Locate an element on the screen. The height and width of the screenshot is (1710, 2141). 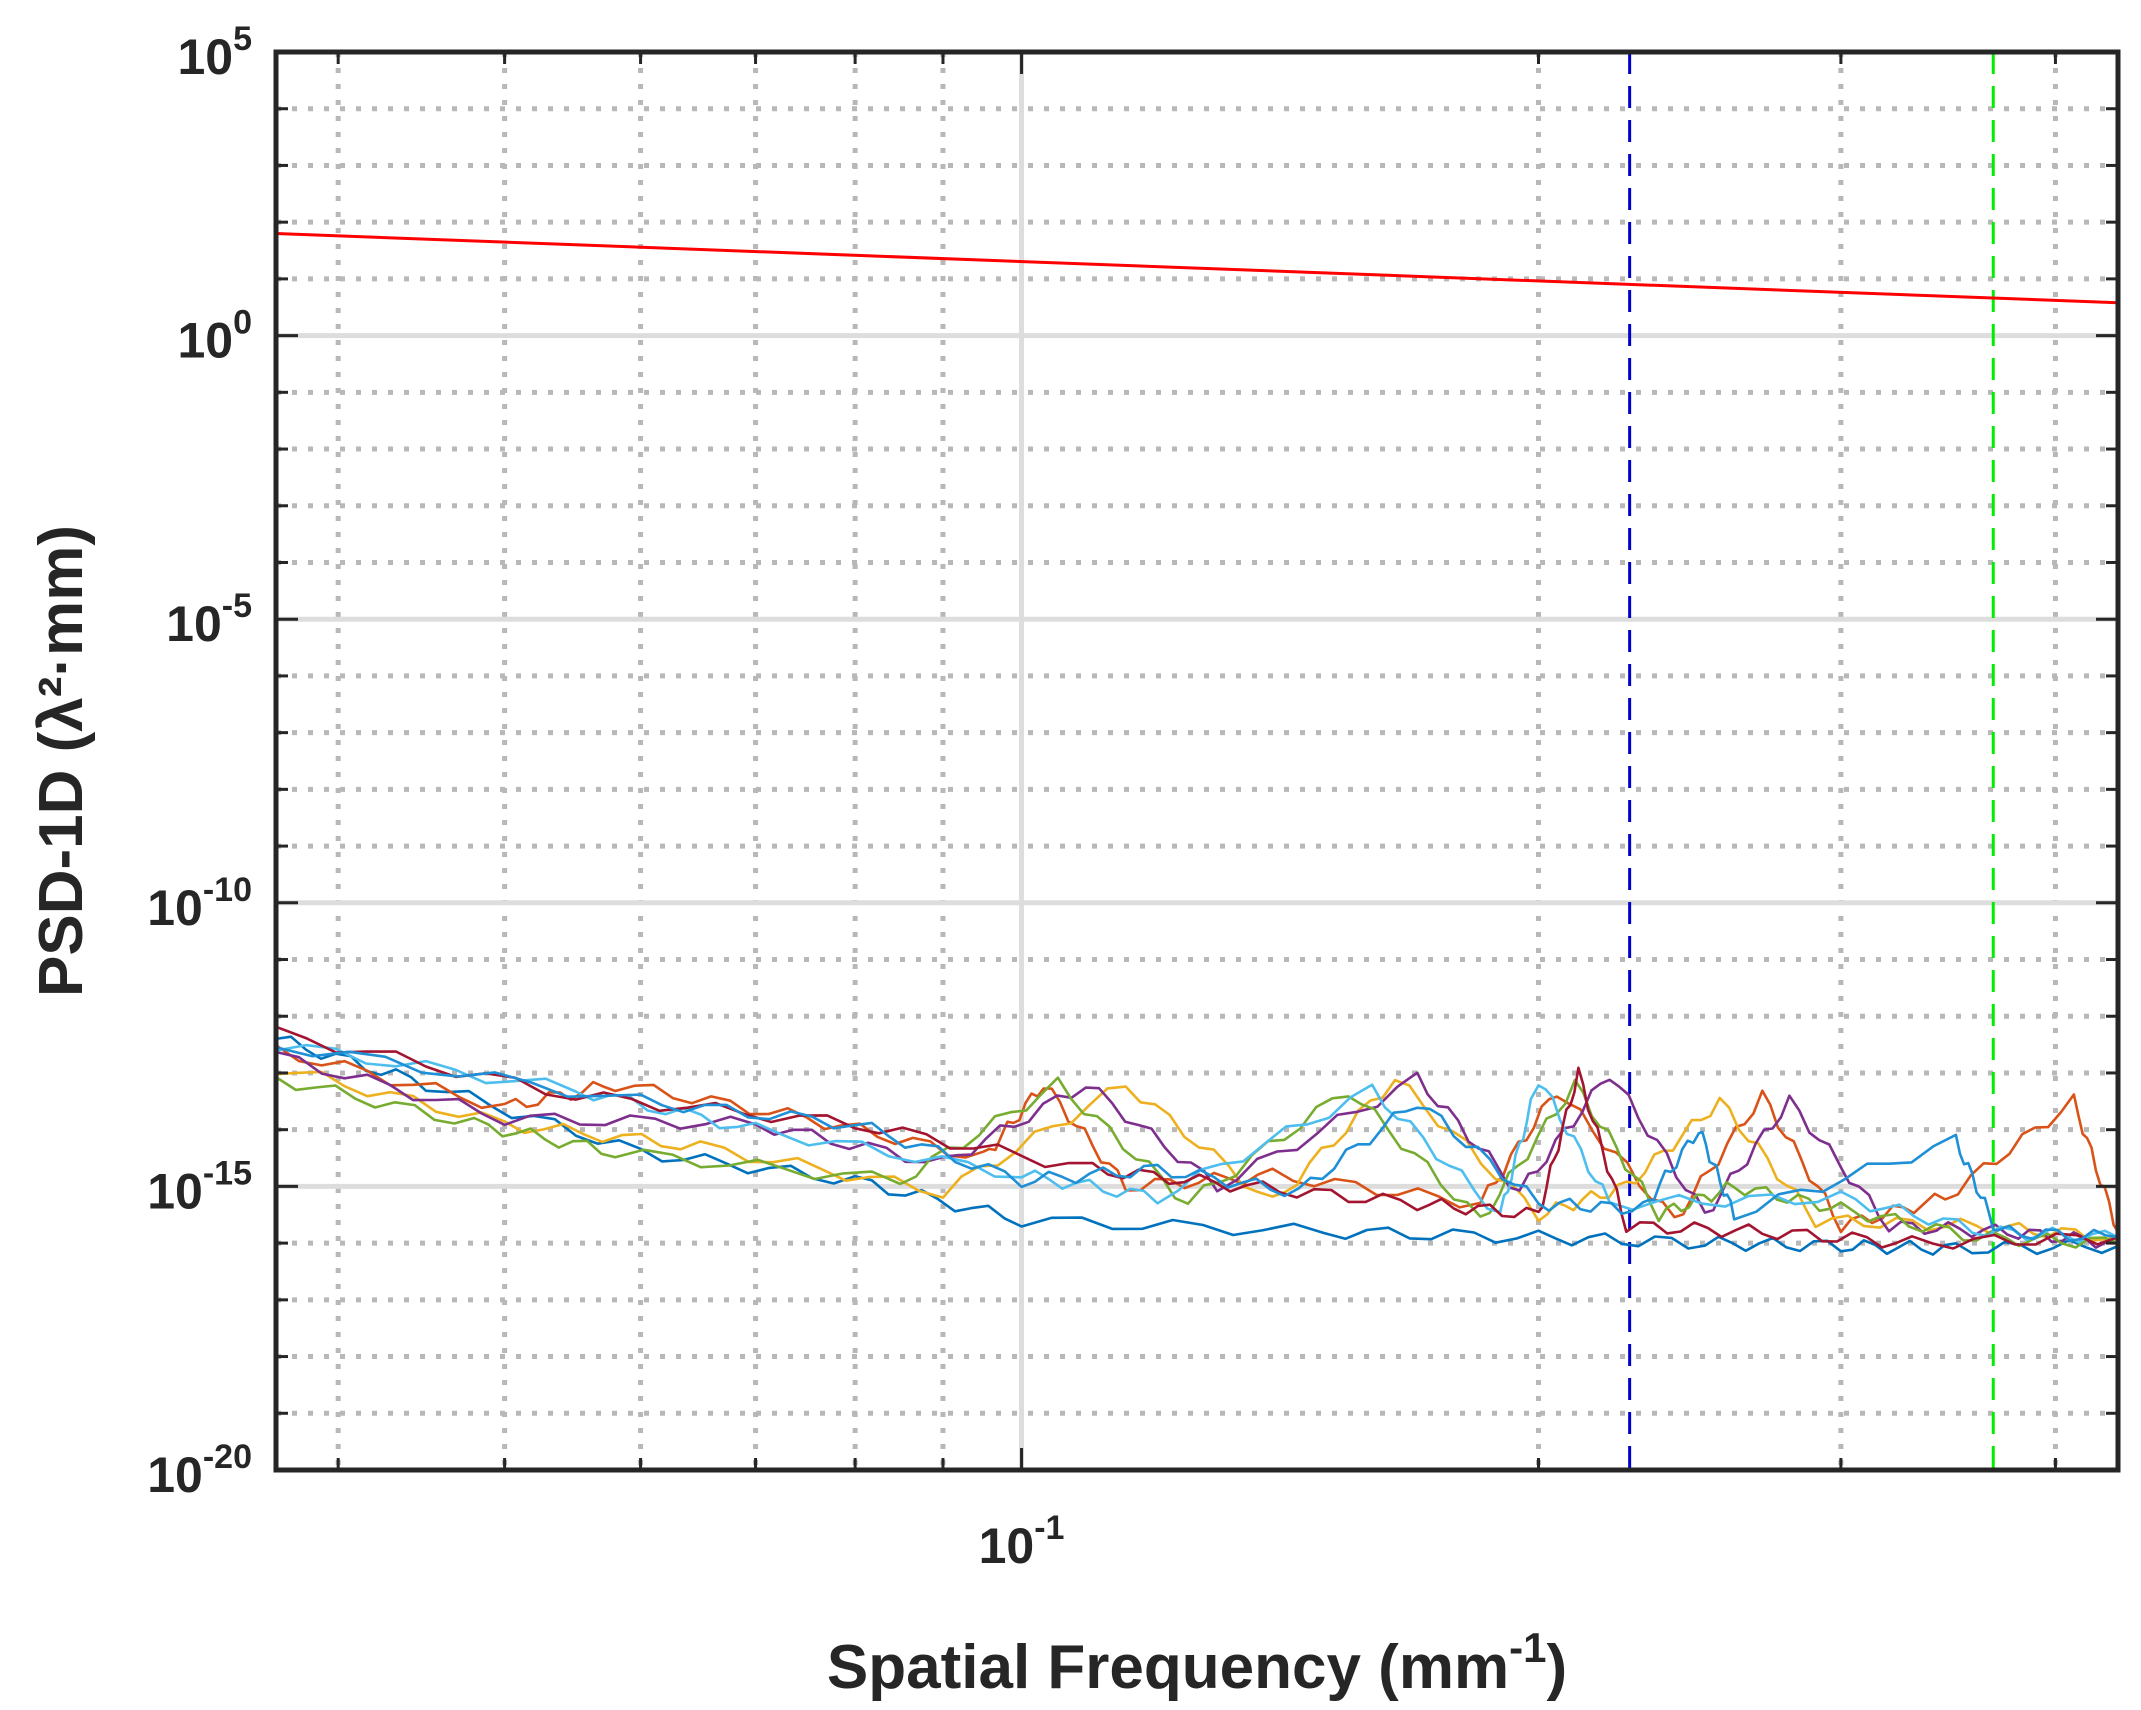
y-tick-label: 10⁰ is located at coordinates (214, 336).